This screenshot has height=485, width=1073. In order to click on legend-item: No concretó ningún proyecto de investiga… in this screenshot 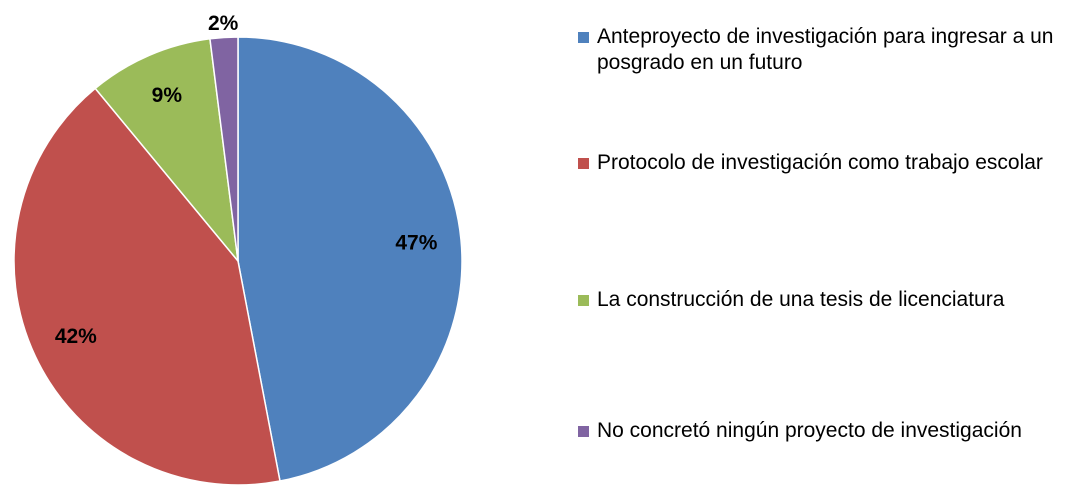, I will do `click(818, 431)`.